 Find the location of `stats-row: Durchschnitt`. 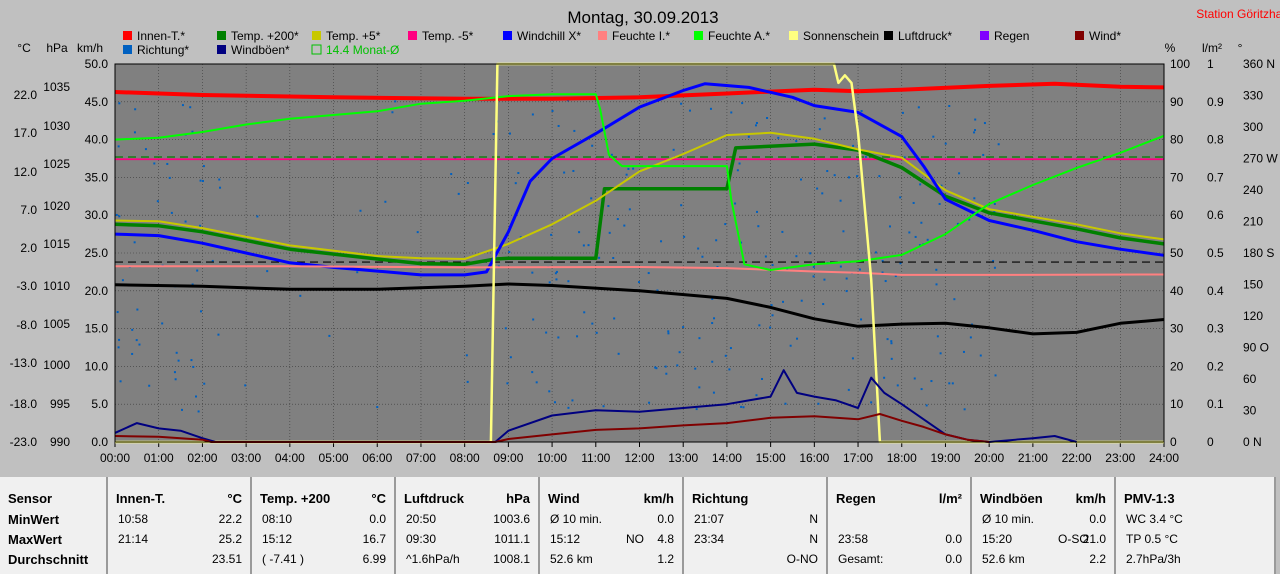

stats-row: Durchschnitt is located at coordinates (53, 561).